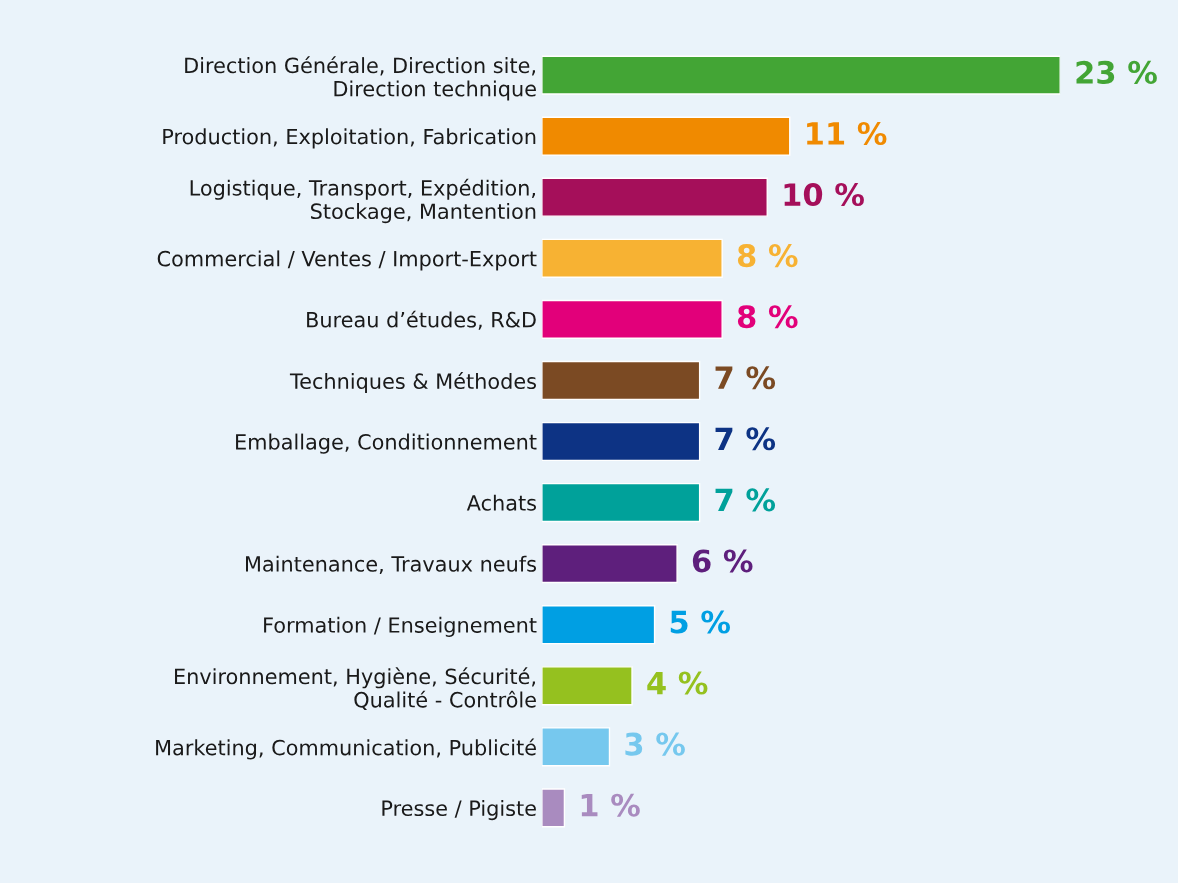 The height and width of the screenshot is (883, 1178). What do you see at coordinates (1116, 72) in the screenshot?
I see `data-label: 23 %` at bounding box center [1116, 72].